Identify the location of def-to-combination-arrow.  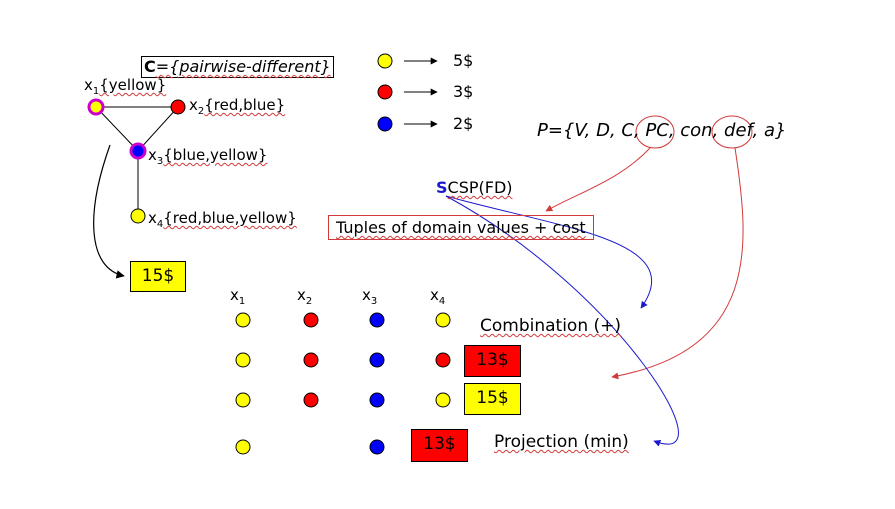
(677, 263).